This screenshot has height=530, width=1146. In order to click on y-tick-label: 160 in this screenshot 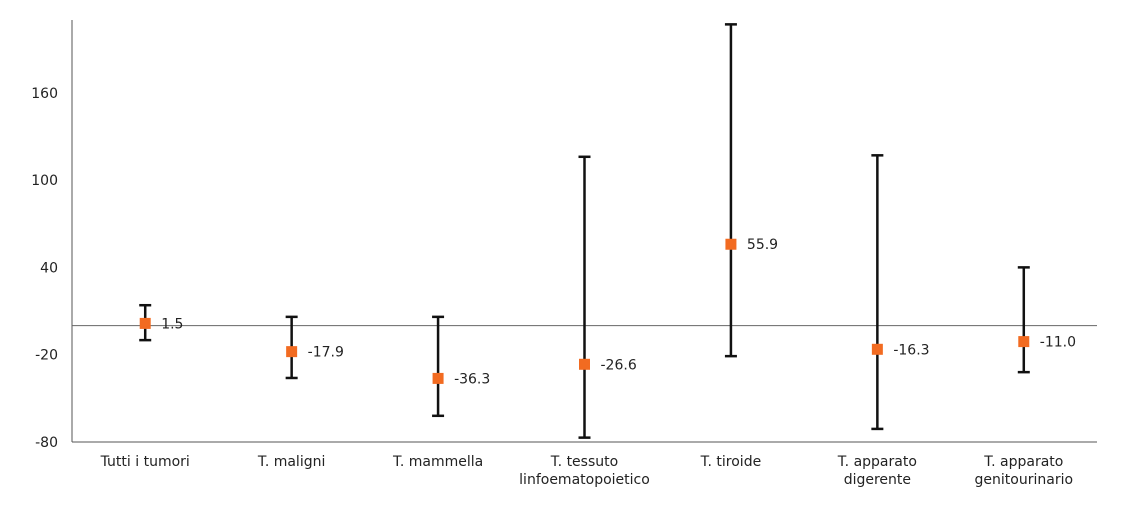, I will do `click(44, 94)`.